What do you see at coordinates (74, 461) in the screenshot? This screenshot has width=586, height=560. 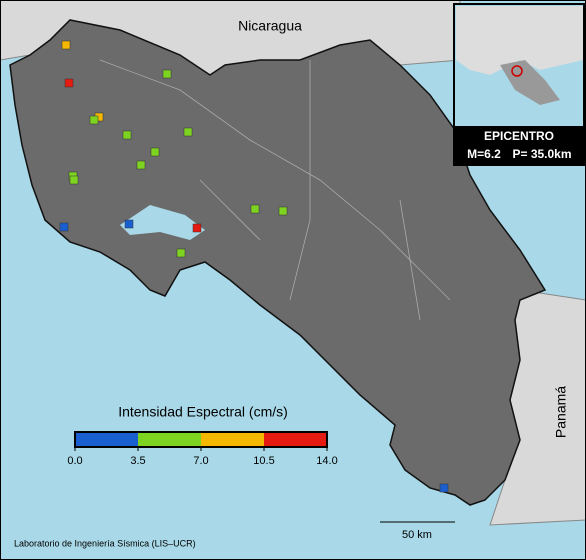 I see `colorbar-tick-label: 0.0` at bounding box center [74, 461].